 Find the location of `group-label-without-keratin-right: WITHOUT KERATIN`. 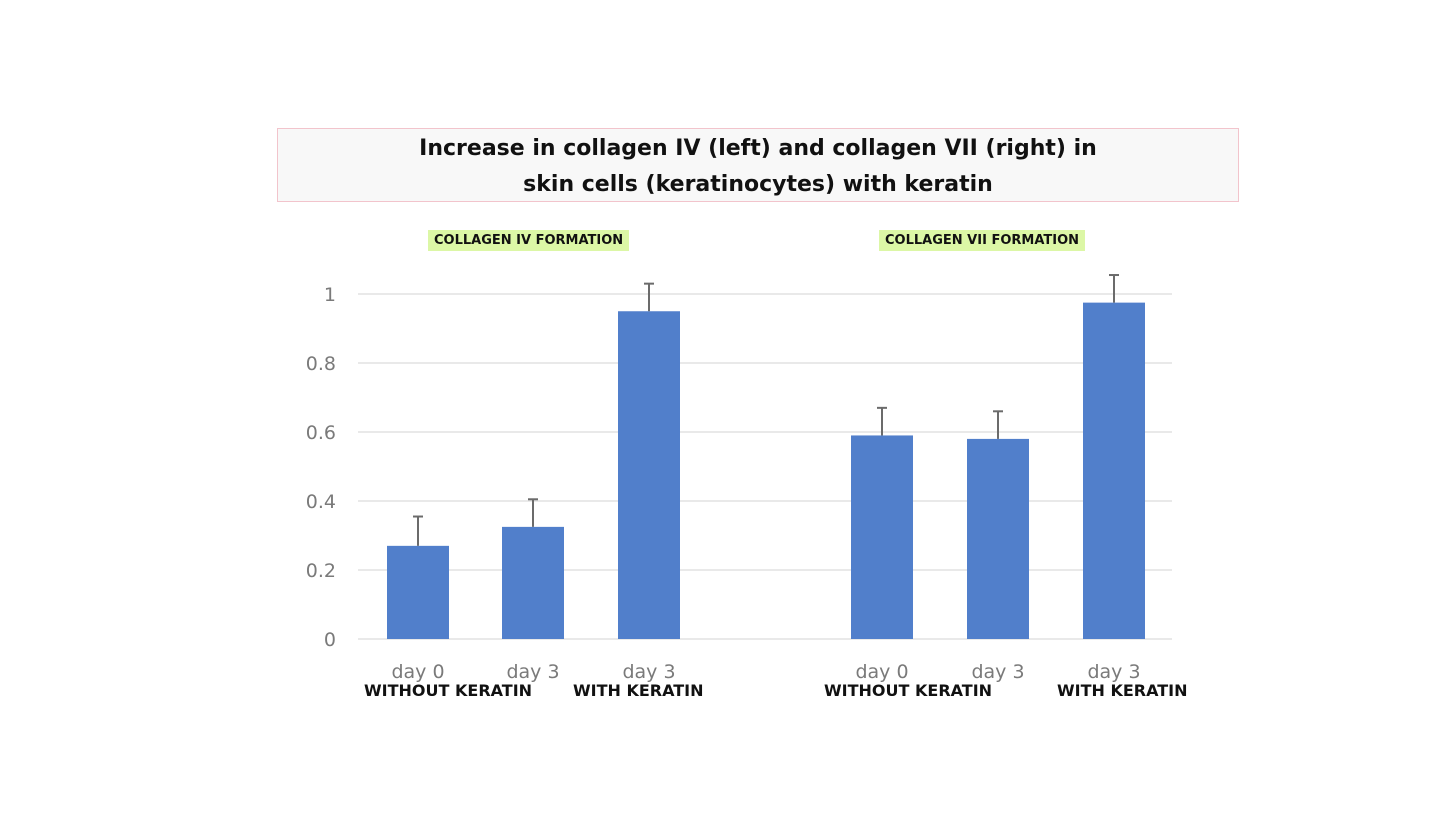

group-label-without-keratin-right: WITHOUT KERATIN is located at coordinates (908, 690).